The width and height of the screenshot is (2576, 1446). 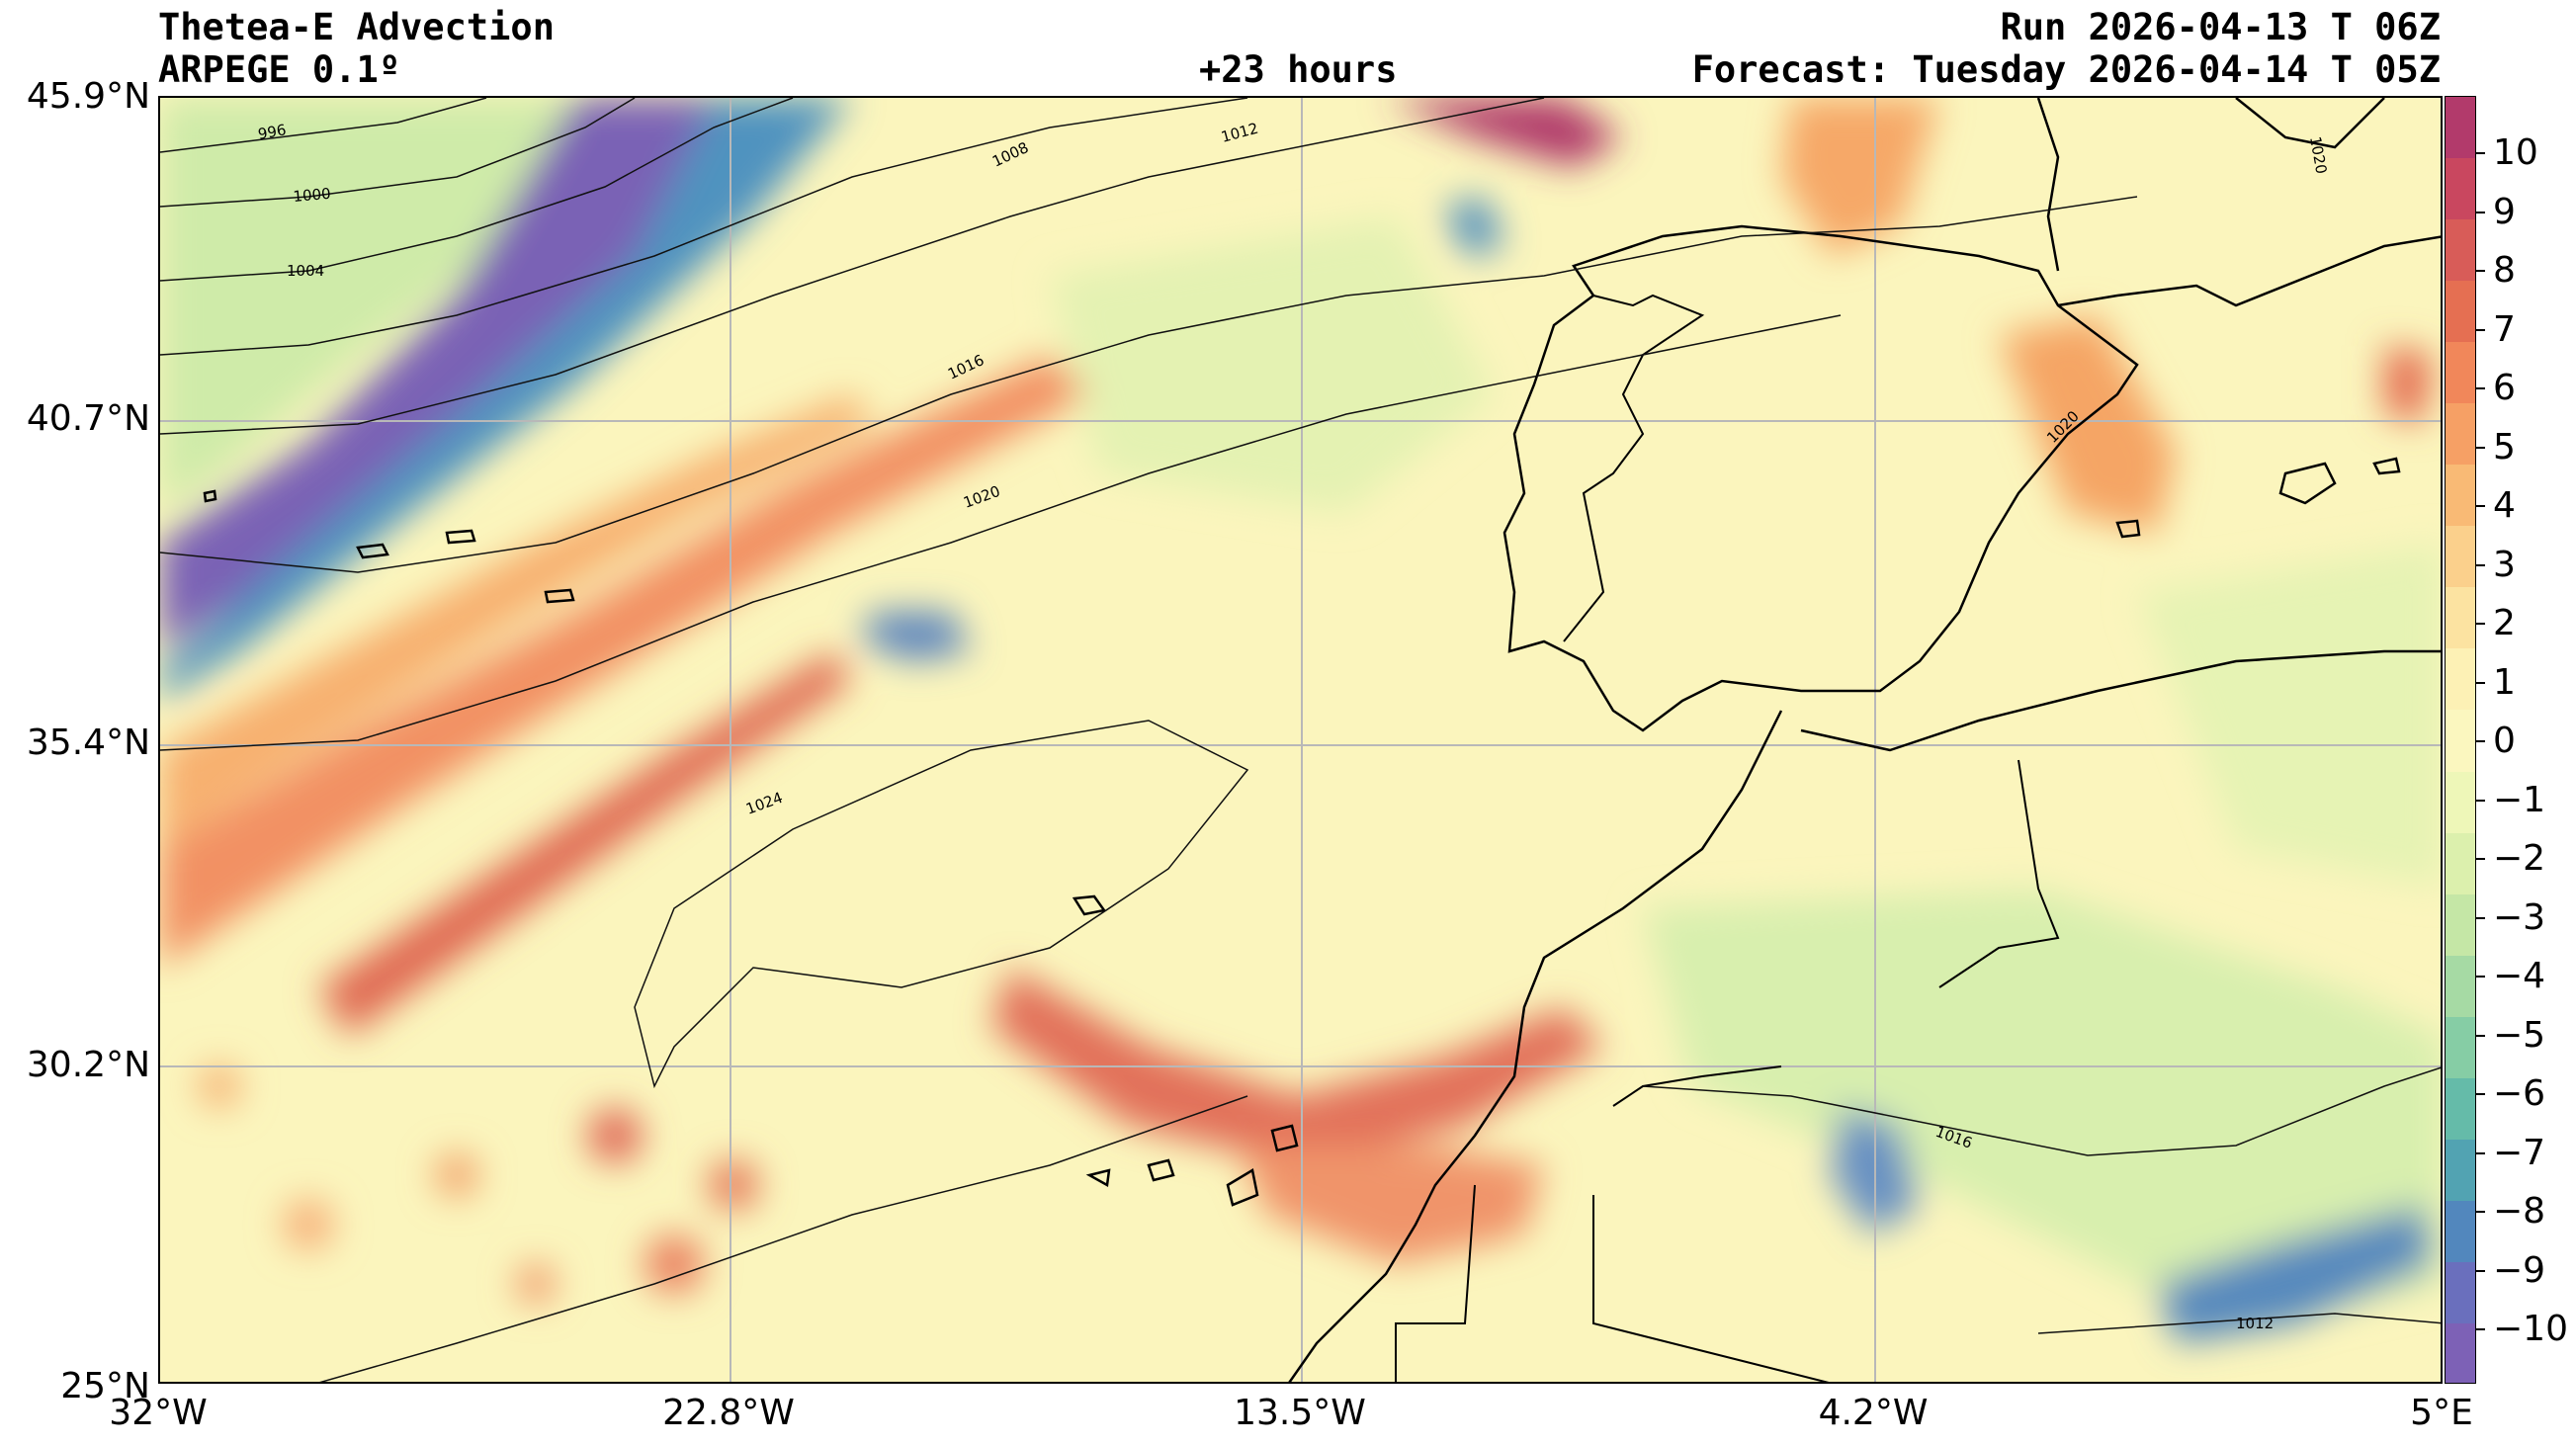 What do you see at coordinates (1300, 1413) in the screenshot?
I see `lon-label: 13.5°W` at bounding box center [1300, 1413].